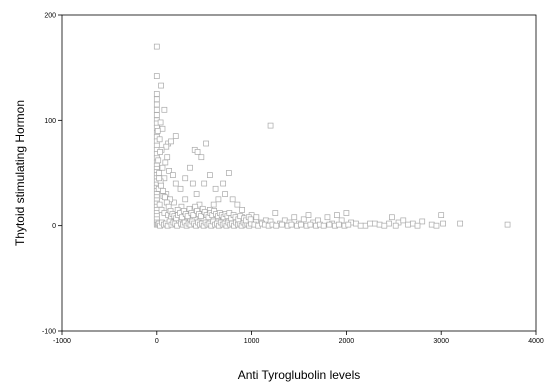 This screenshot has width=548, height=383. Describe the element at coordinates (54, 226) in the screenshot. I see `y-tick-label: 0` at that location.